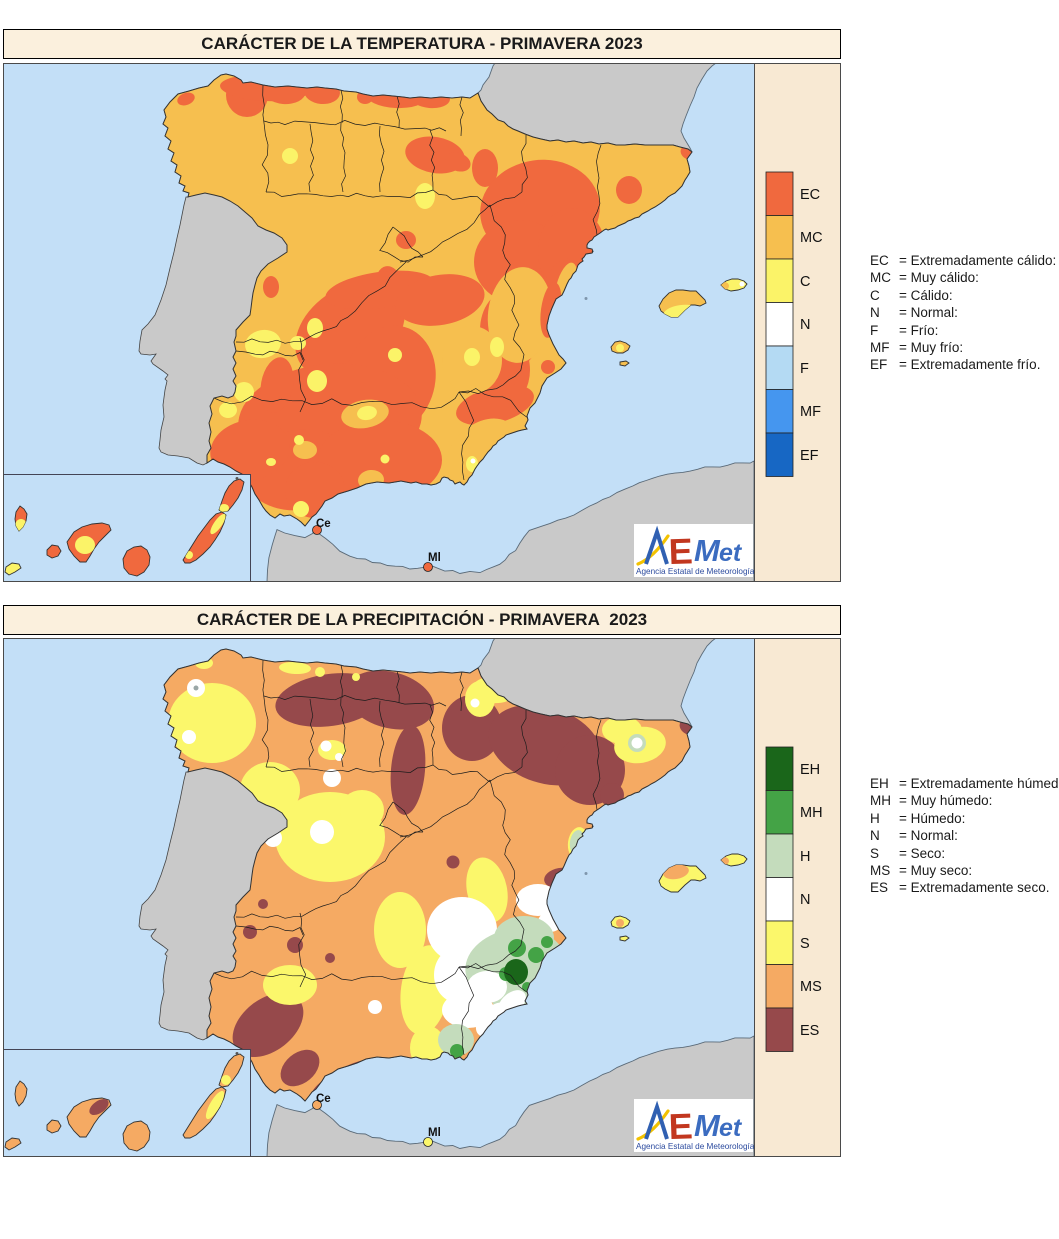 The image size is (1059, 1239). I want to click on svg-text: S, so click(805, 944).